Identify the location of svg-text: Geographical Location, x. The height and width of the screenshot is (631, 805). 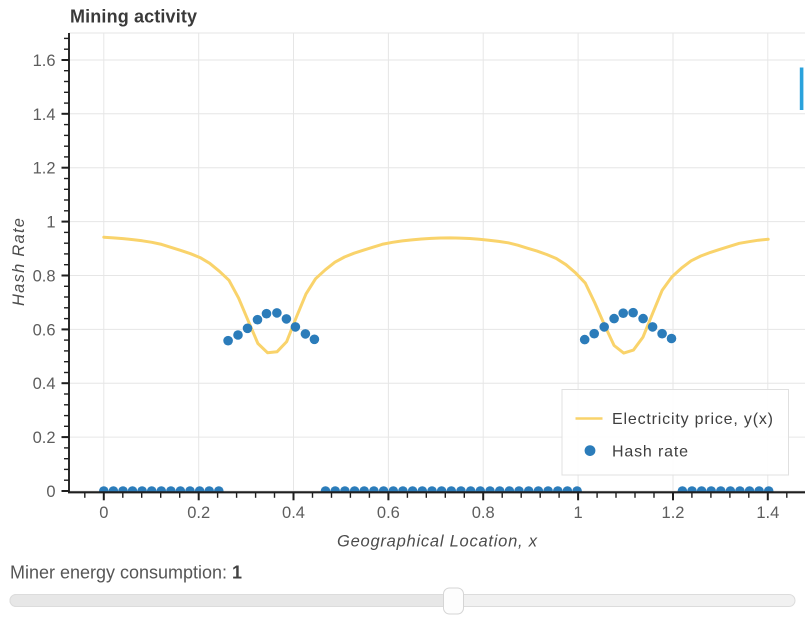
(437, 542).